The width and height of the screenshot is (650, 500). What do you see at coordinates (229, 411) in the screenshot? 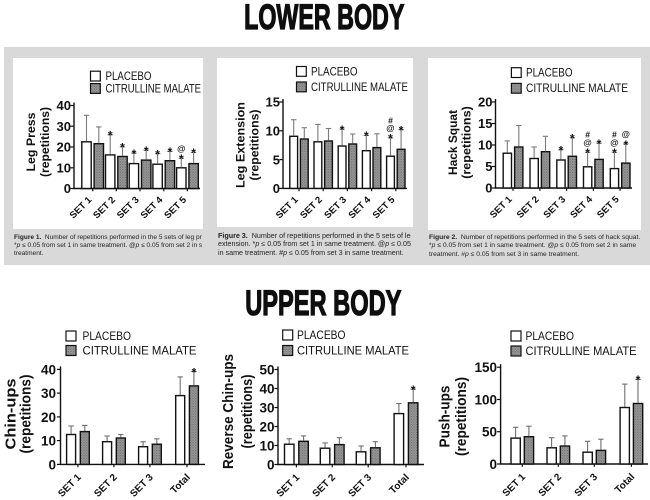
I see `svg-text: Reverse Chin-ups` at bounding box center [229, 411].